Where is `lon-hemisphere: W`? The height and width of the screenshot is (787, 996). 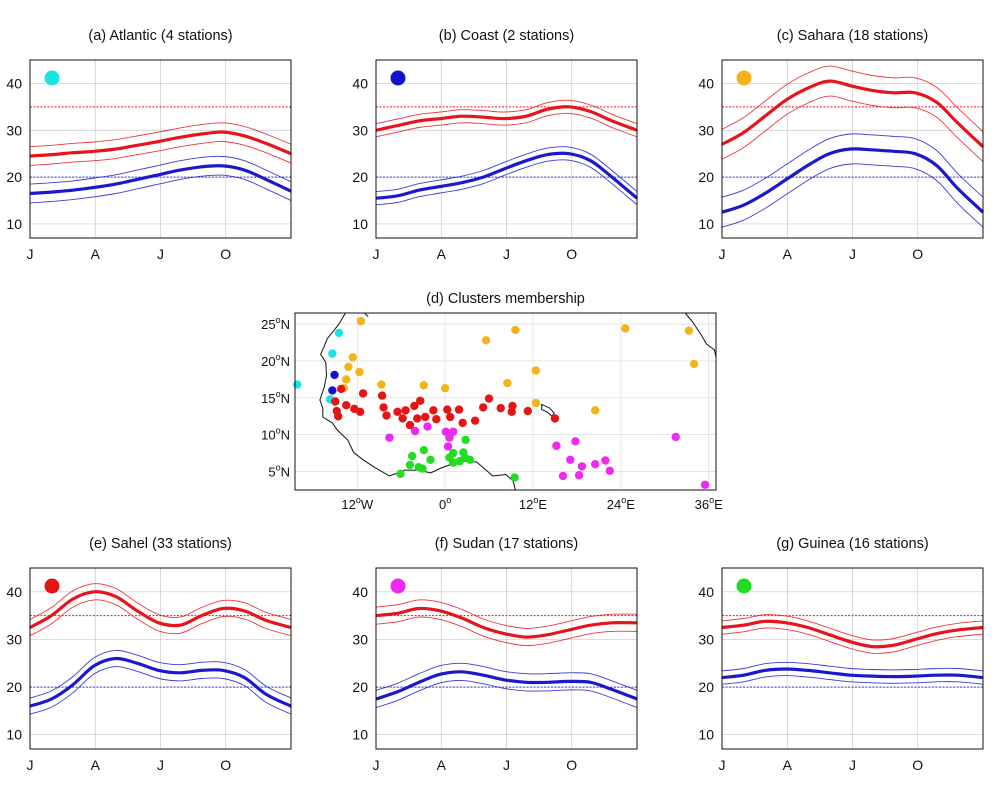 lon-hemisphere: W is located at coordinates (367, 504).